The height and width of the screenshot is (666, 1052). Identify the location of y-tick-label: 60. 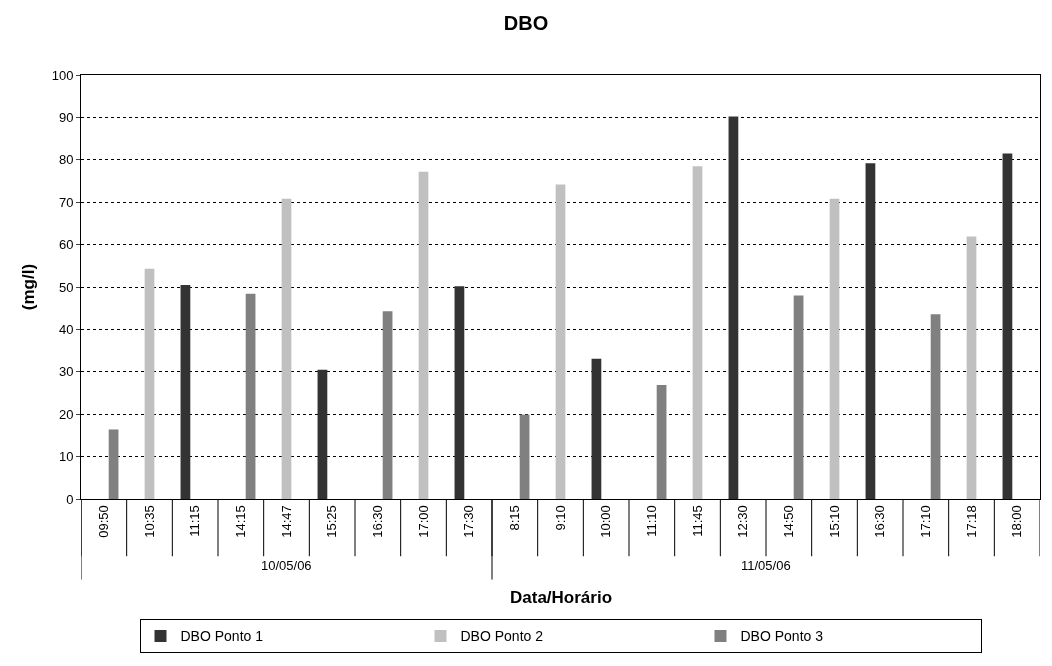
(66, 245).